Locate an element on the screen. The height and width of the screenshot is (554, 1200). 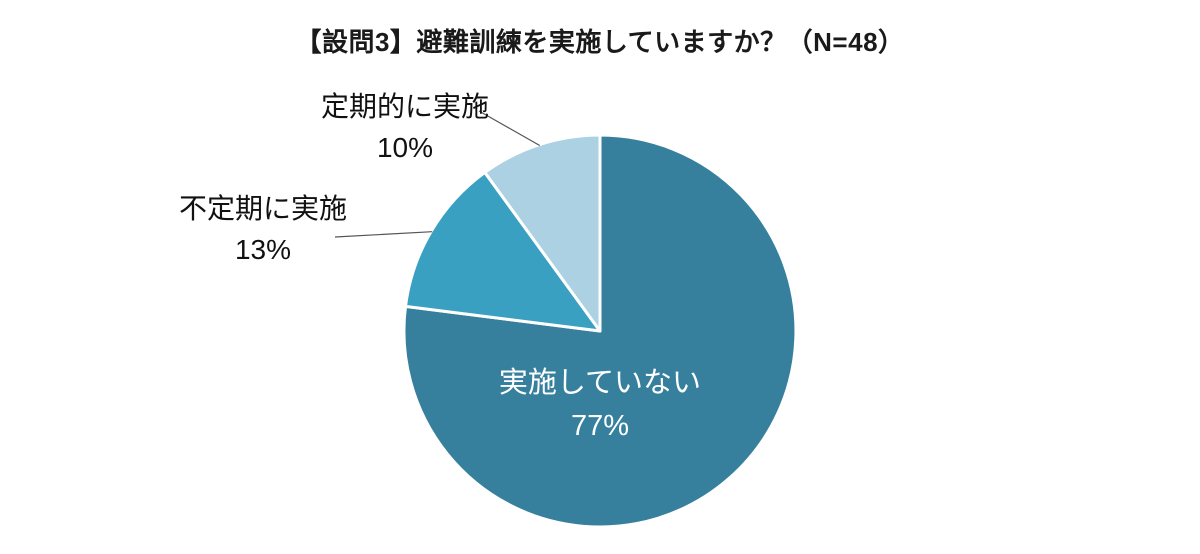
label-regular: 定期的に実施 10% is located at coordinates (405, 127).